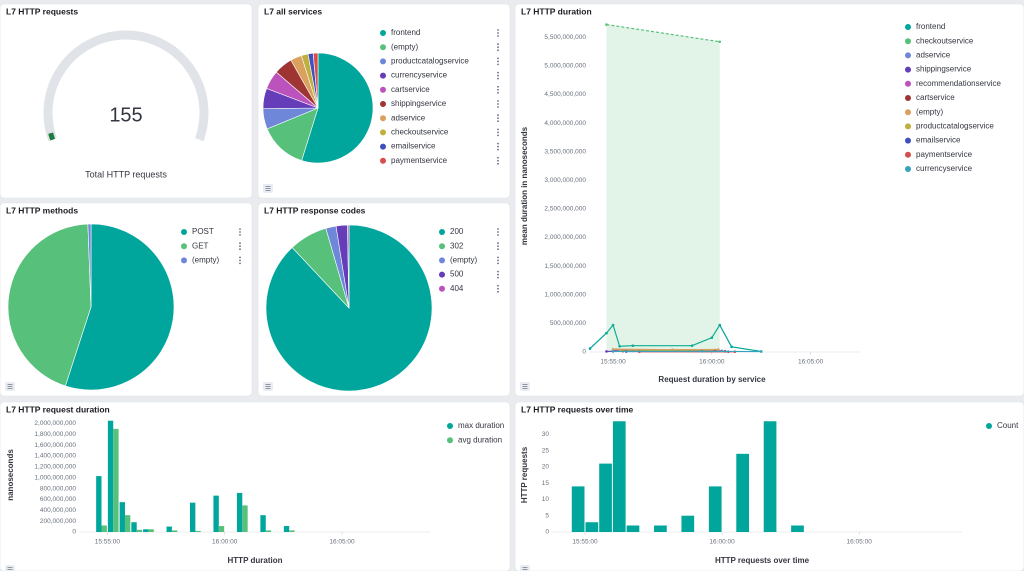 This screenshot has width=1024, height=571. I want to click on x-tick-label: 15:55:00, so click(585, 542).